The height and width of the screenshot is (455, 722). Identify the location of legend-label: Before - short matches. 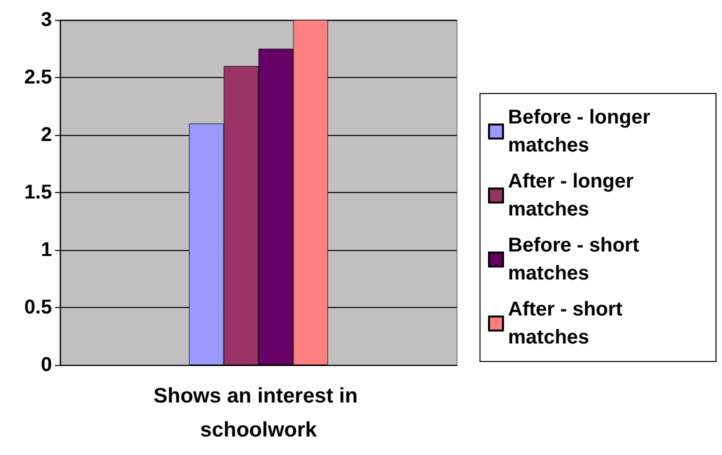
(576, 259).